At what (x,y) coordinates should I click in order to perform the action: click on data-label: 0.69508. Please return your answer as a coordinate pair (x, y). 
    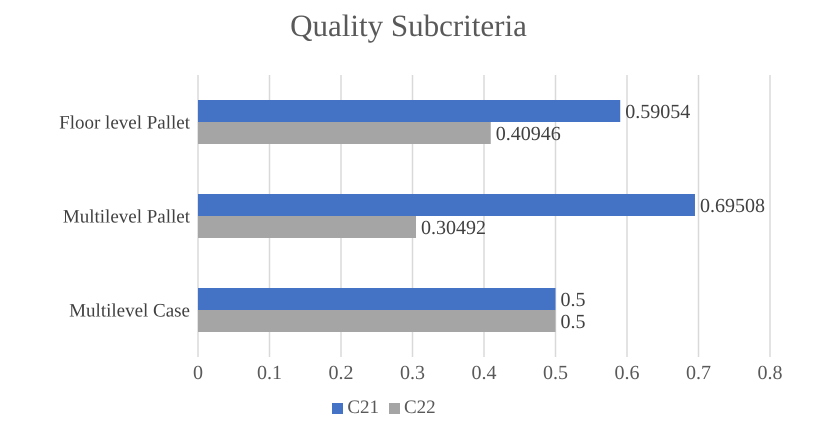
    Looking at the image, I should click on (732, 206).